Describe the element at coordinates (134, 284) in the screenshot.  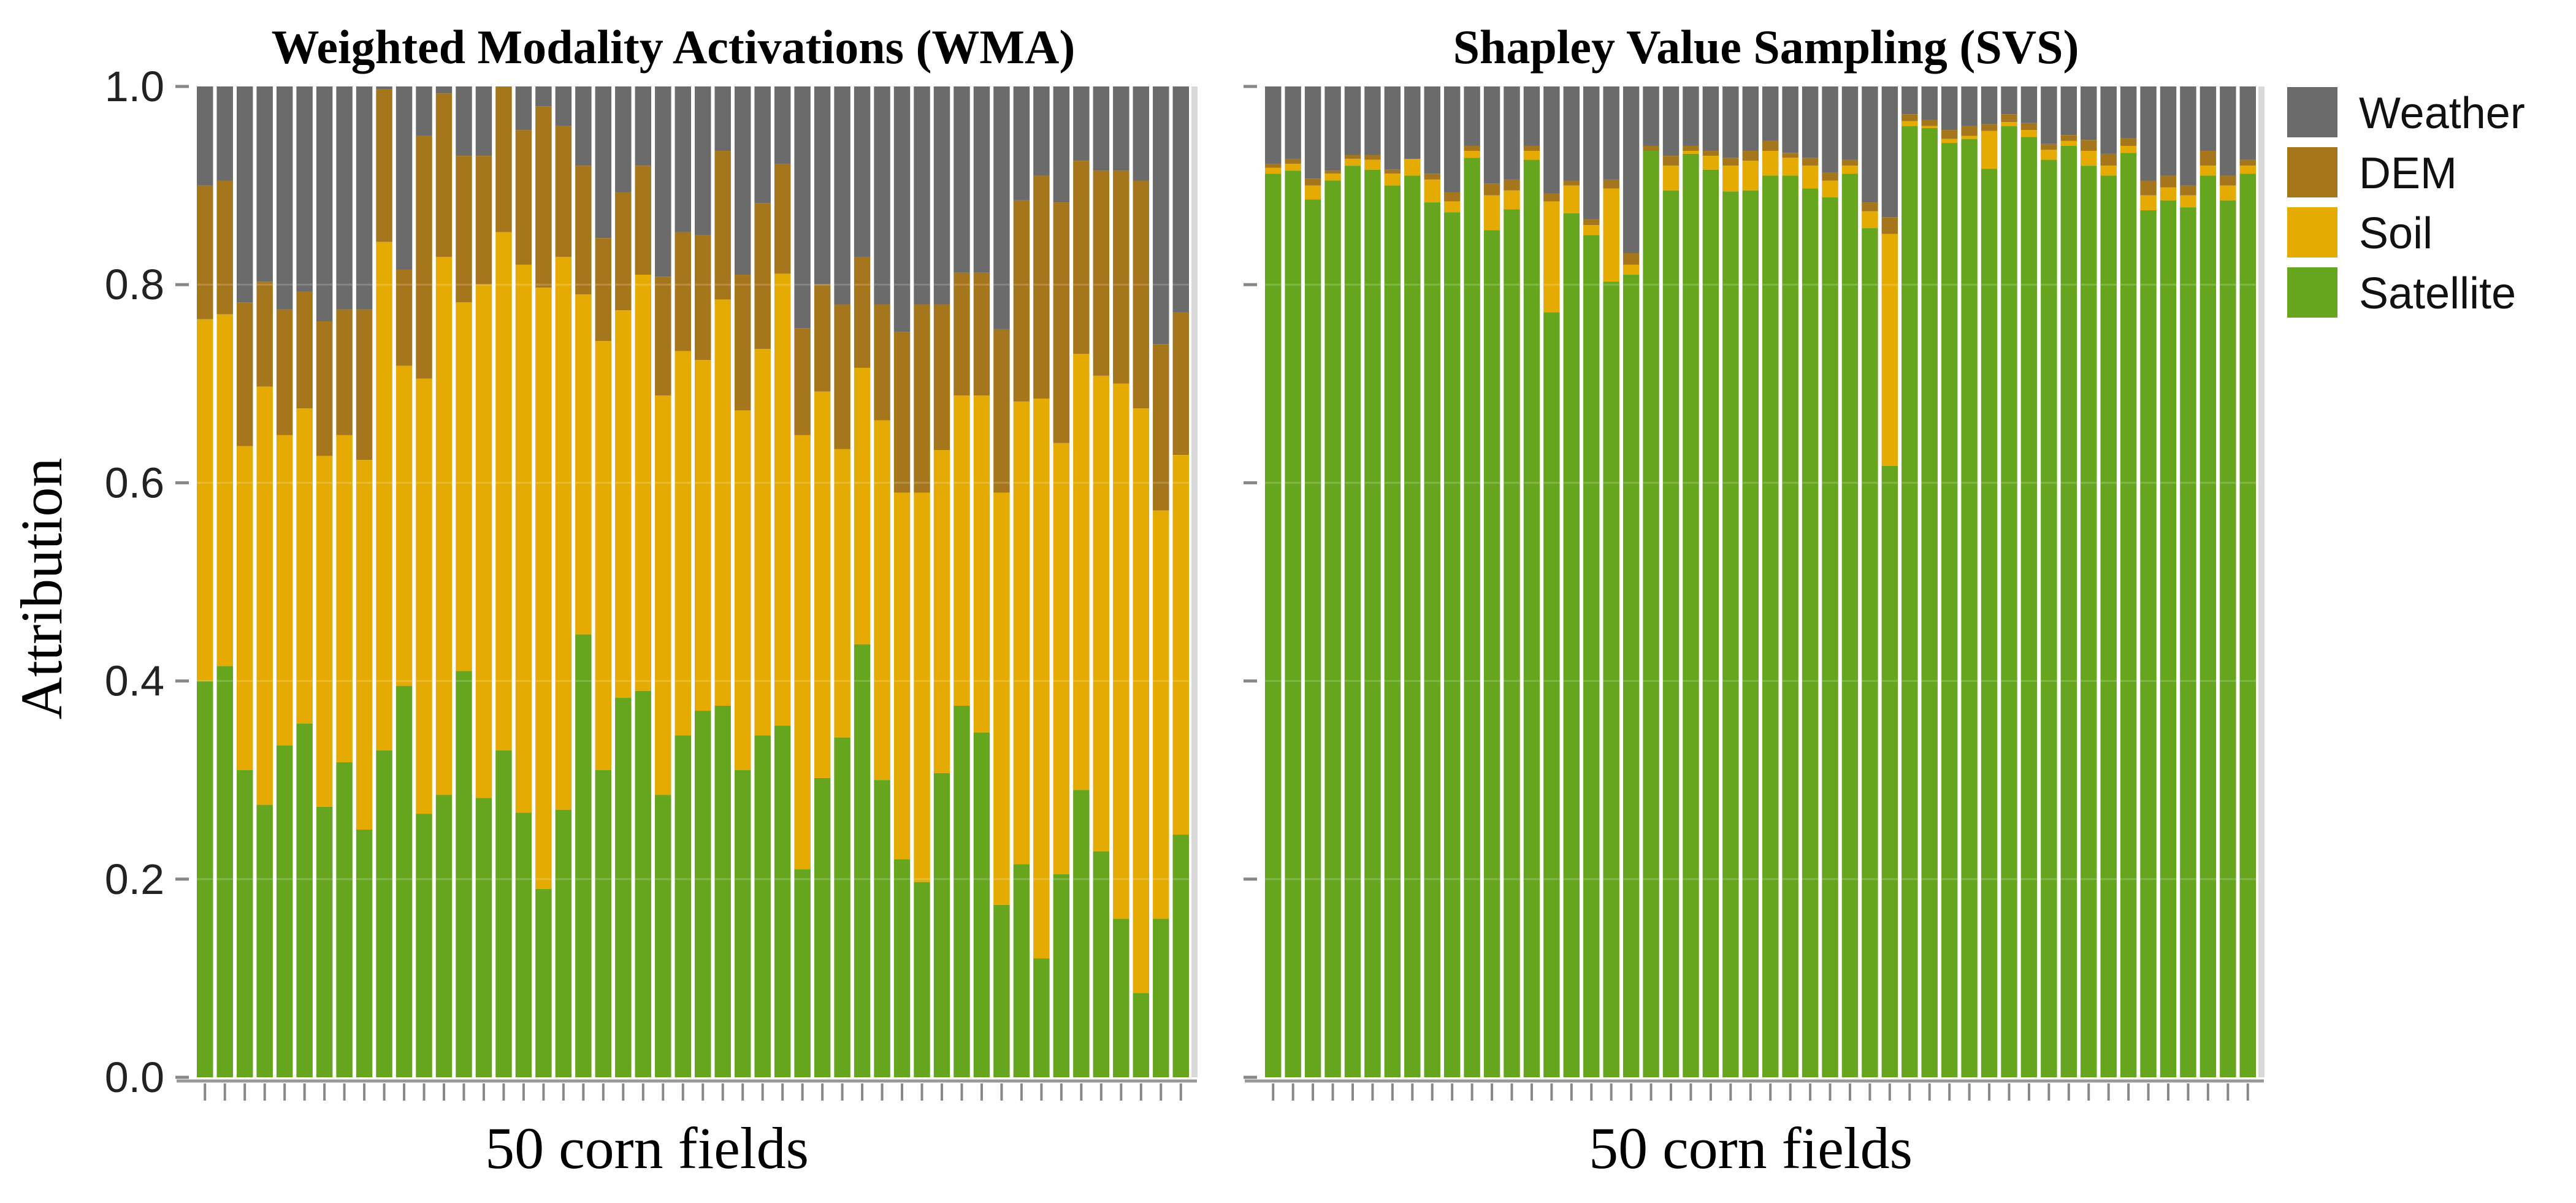
I see `y-tick-label: 0.8` at that location.